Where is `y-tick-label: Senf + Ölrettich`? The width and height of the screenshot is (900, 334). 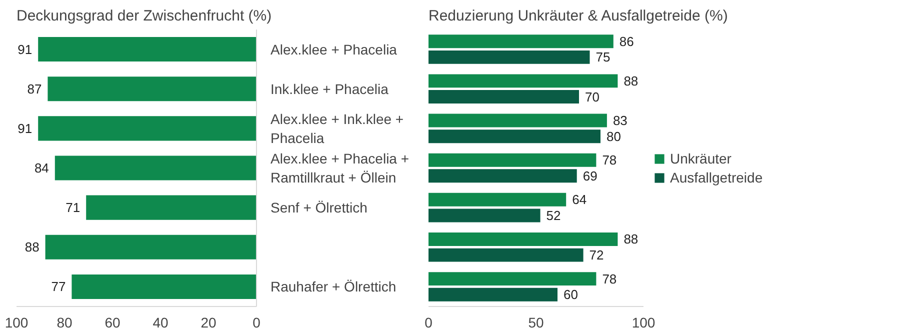
y-tick-label: Senf + Ölrettich is located at coordinates (319, 208).